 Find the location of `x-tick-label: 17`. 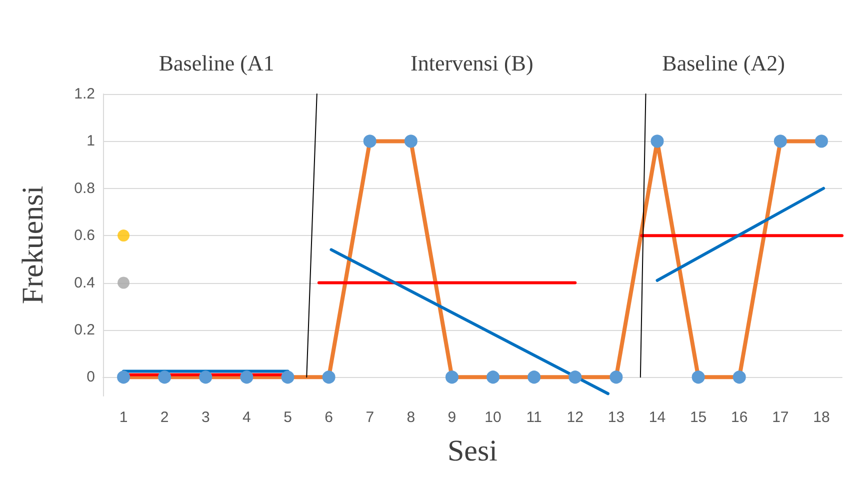

x-tick-label: 17 is located at coordinates (780, 417).